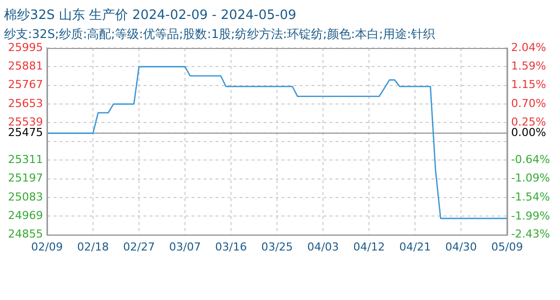 Image resolution: width=560 pixels, height=300 pixels. What do you see at coordinates (25, 215) in the screenshot?
I see `y-tick-label: 24969` at bounding box center [25, 215].